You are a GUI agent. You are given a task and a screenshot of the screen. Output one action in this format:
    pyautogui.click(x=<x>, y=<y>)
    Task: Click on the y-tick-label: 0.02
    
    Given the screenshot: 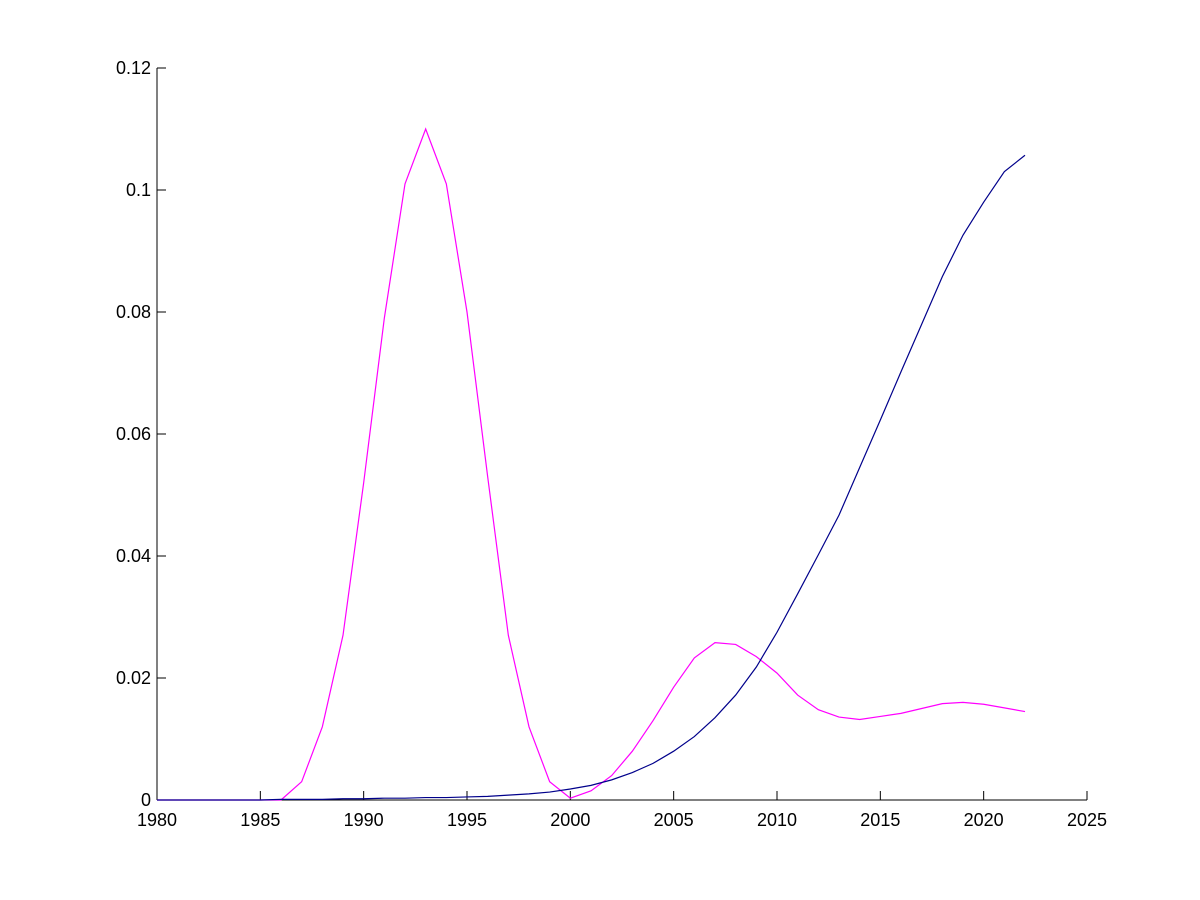 What is the action you would take?
    pyautogui.click(x=133, y=678)
    